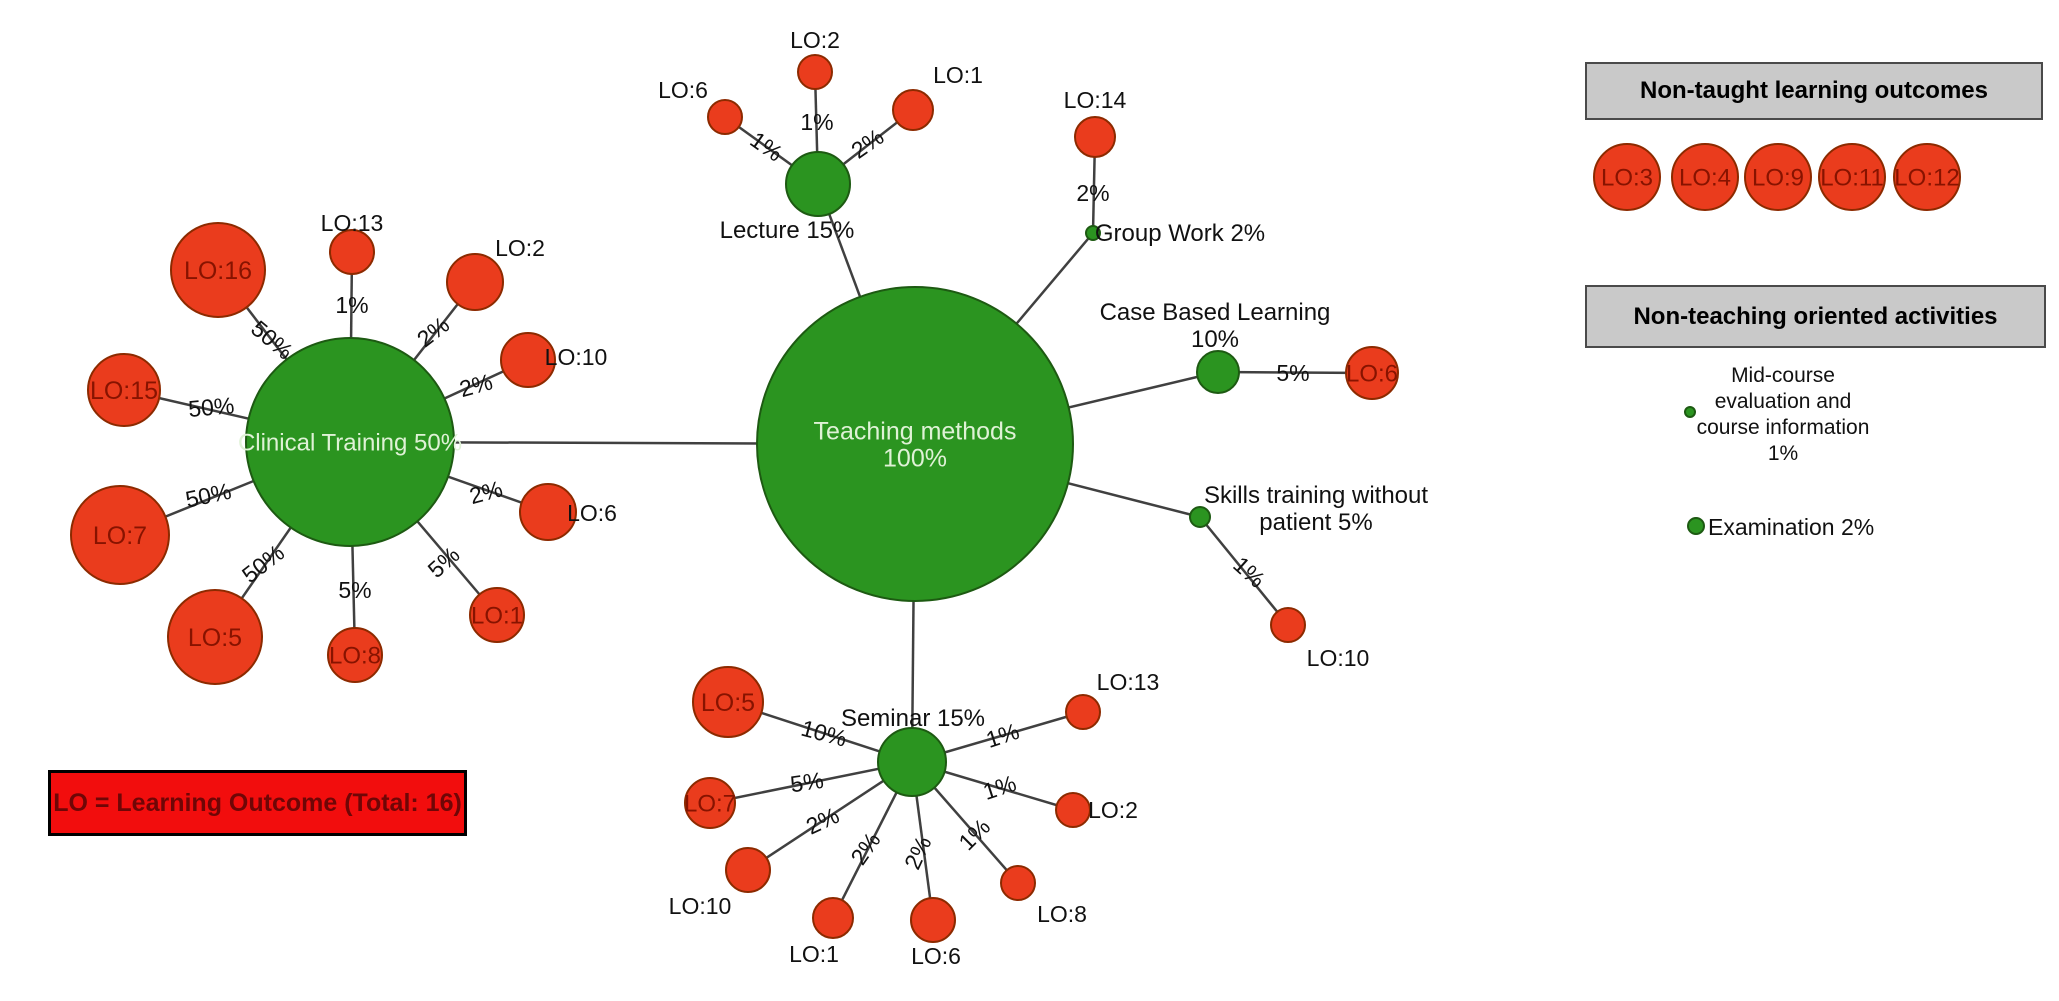 The width and height of the screenshot is (2059, 1001). I want to click on node-se5, so click(728, 702).